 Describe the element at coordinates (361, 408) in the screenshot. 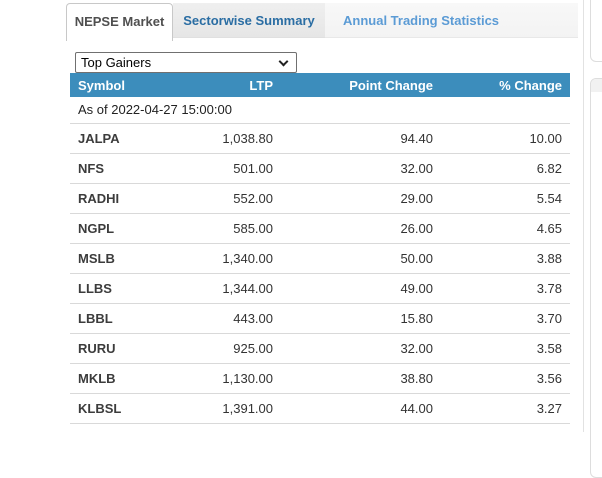

I see `point-change-cell: 44.00` at that location.